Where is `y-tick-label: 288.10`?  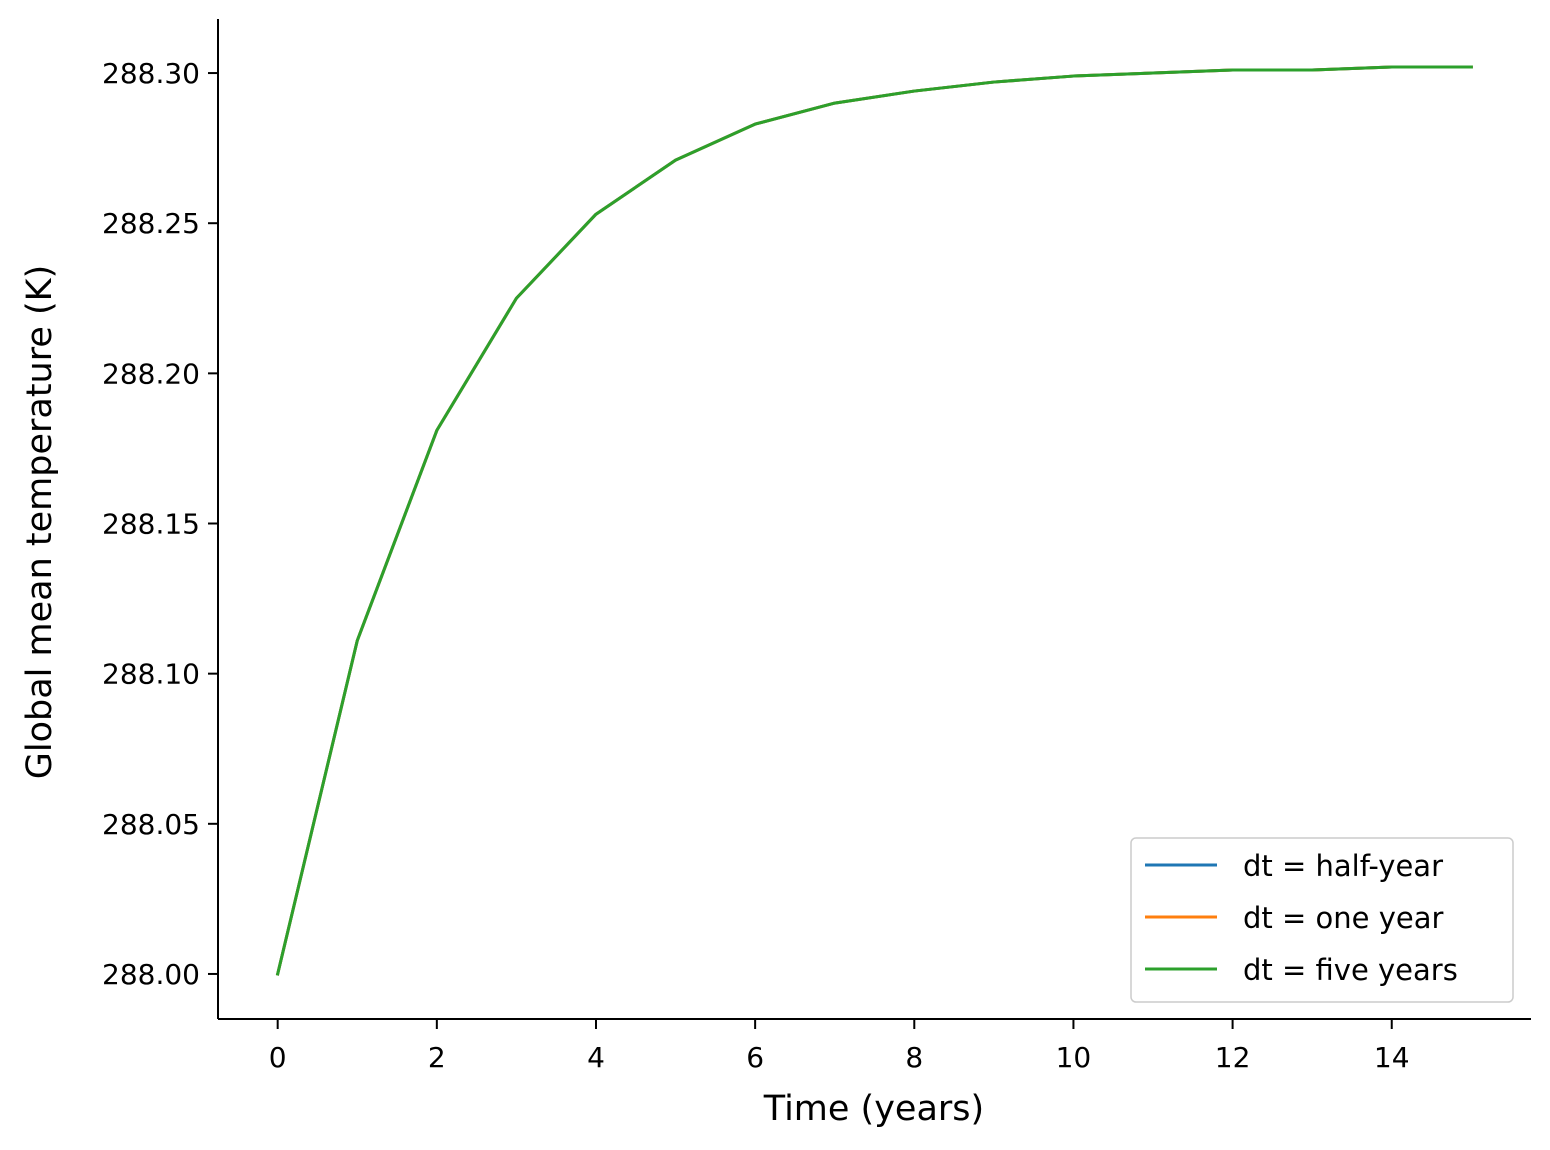 y-tick-label: 288.10 is located at coordinates (151, 674).